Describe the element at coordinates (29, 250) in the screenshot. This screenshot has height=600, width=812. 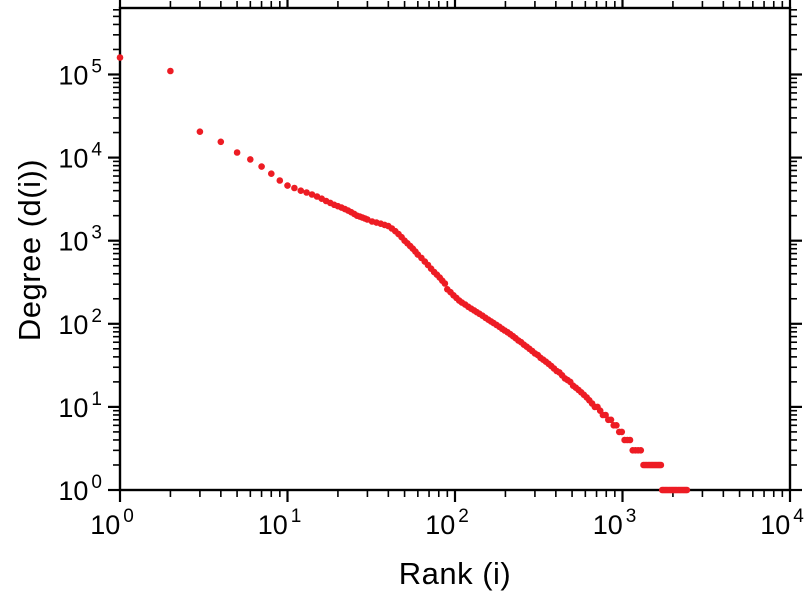
I see `y-axis-title: Degree (d(i))` at that location.